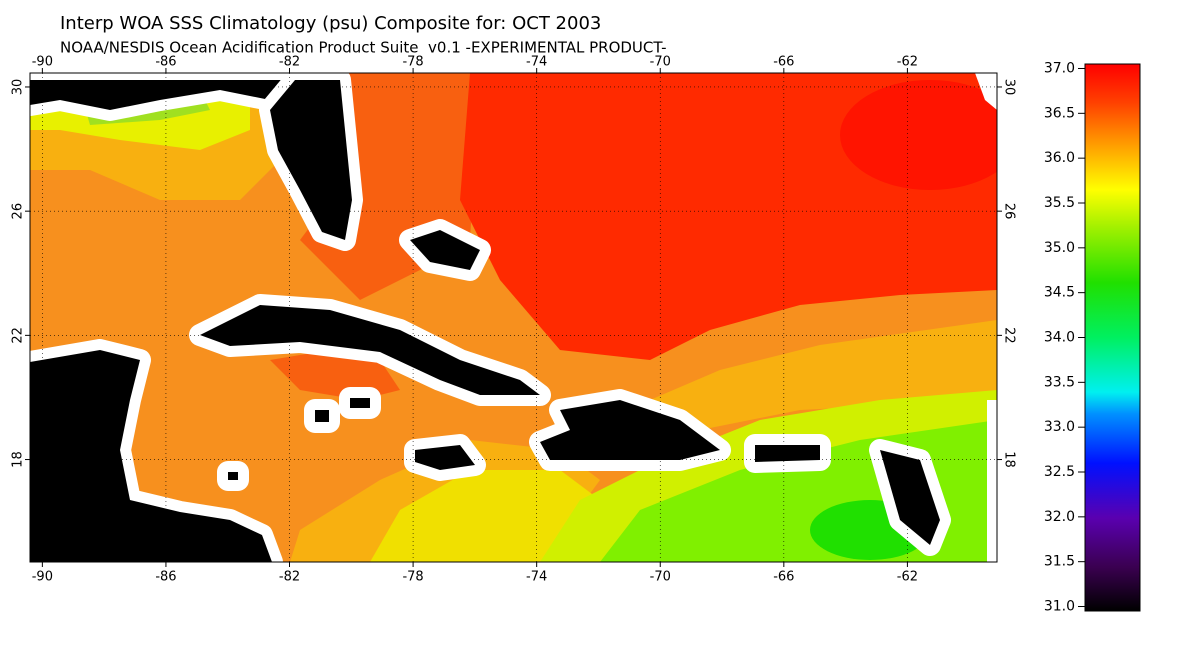 The width and height of the screenshot is (1200, 645). What do you see at coordinates (1059, 517) in the screenshot?
I see `colorbar-tick-label: 32.0` at bounding box center [1059, 517].